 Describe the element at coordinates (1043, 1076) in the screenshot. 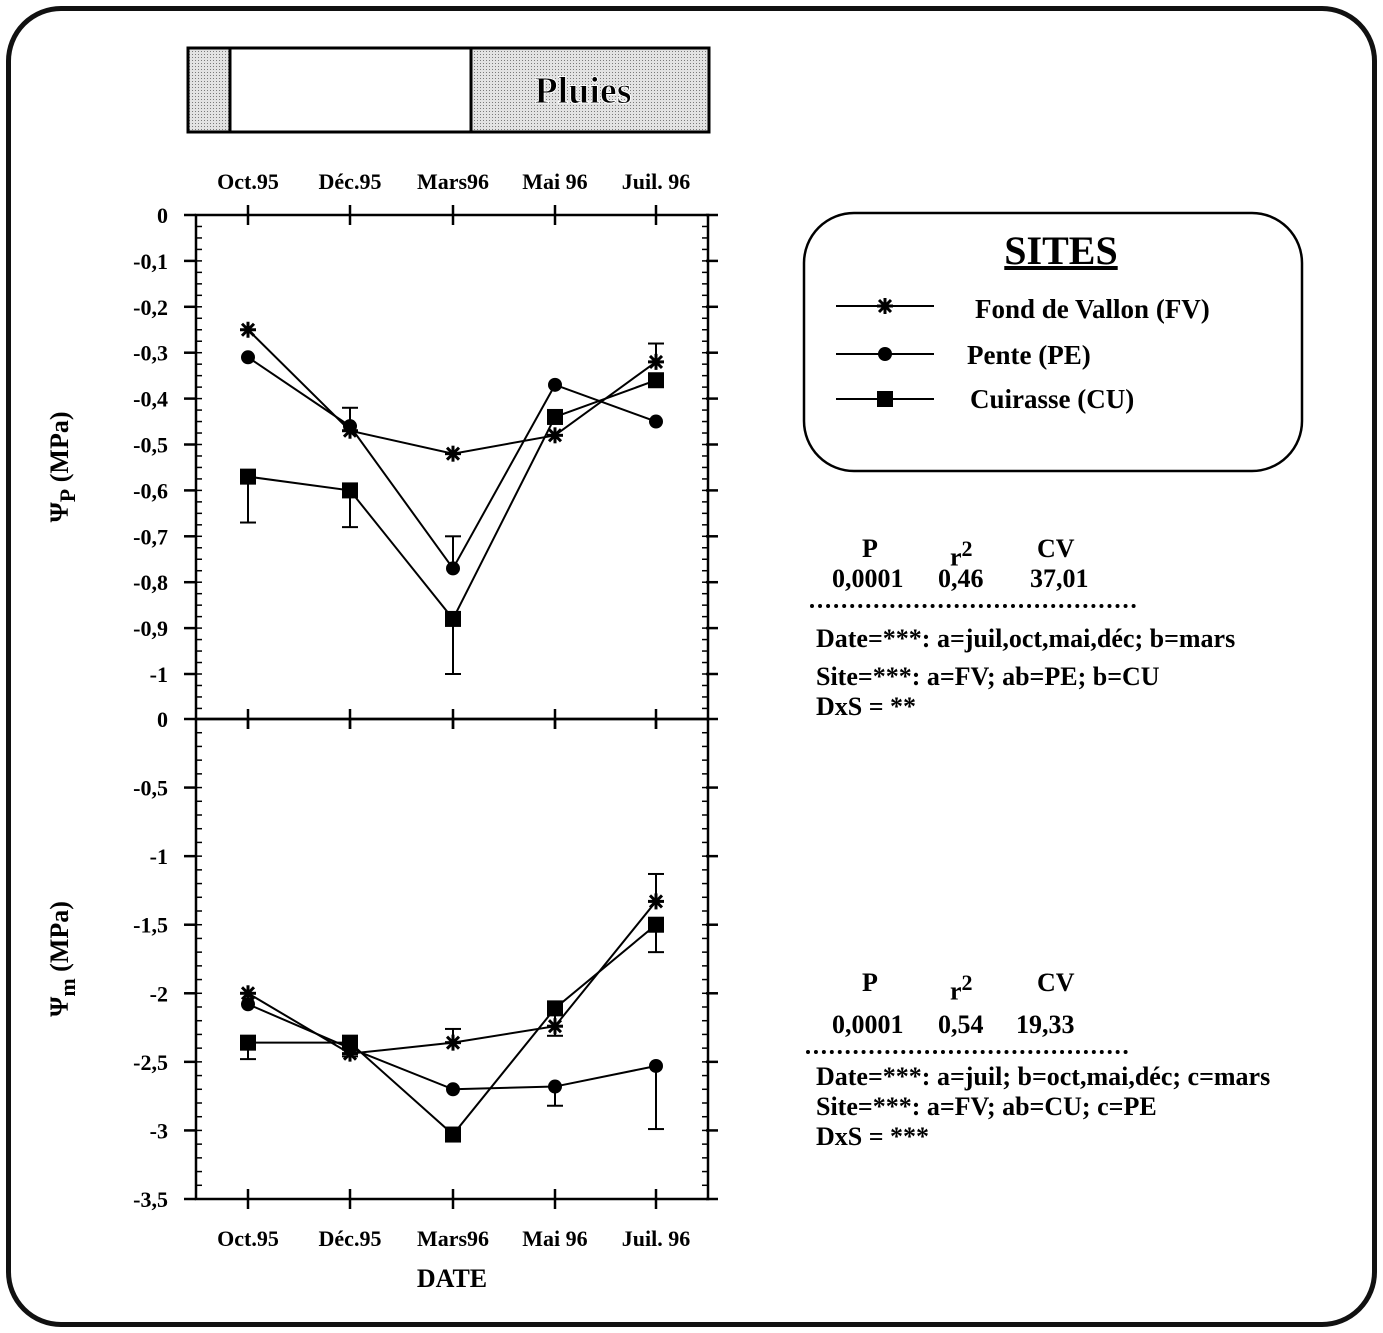

I see `stats-bottom-date-line: Date=***: a=juil; b=oct,mai,déc; c=mars` at that location.